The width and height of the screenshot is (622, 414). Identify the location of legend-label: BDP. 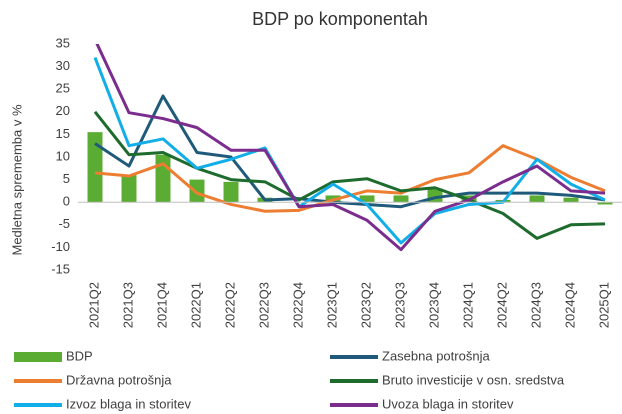
(79, 355).